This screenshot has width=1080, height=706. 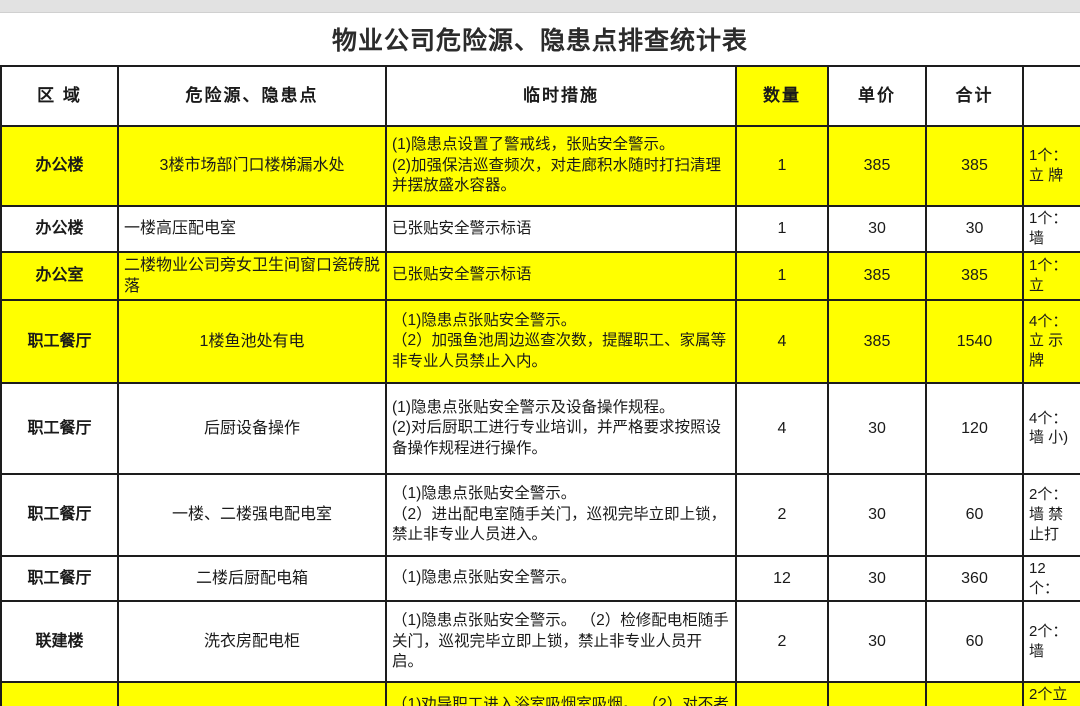 What do you see at coordinates (252, 693) in the screenshot?
I see `cell-hazard: 二楼职工浴室流动吸烟` at bounding box center [252, 693].